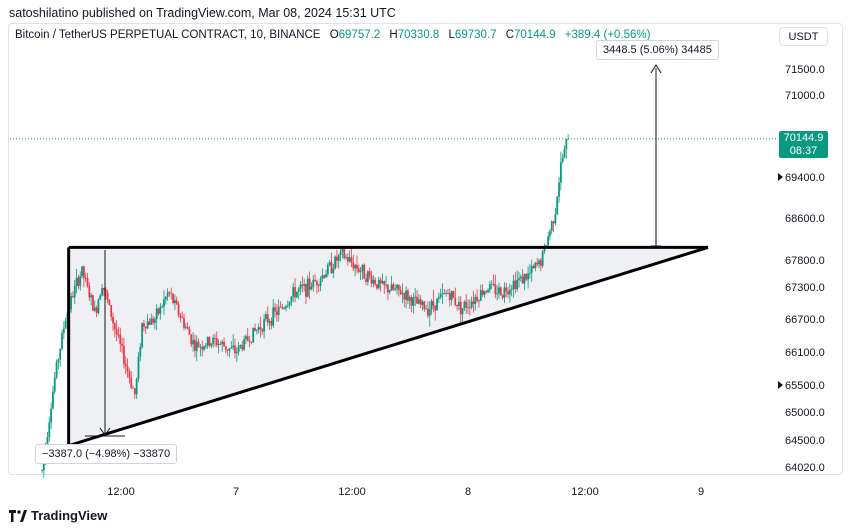  Describe the element at coordinates (805, 178) in the screenshot. I see `price-tick-label: 69400.0` at that location.